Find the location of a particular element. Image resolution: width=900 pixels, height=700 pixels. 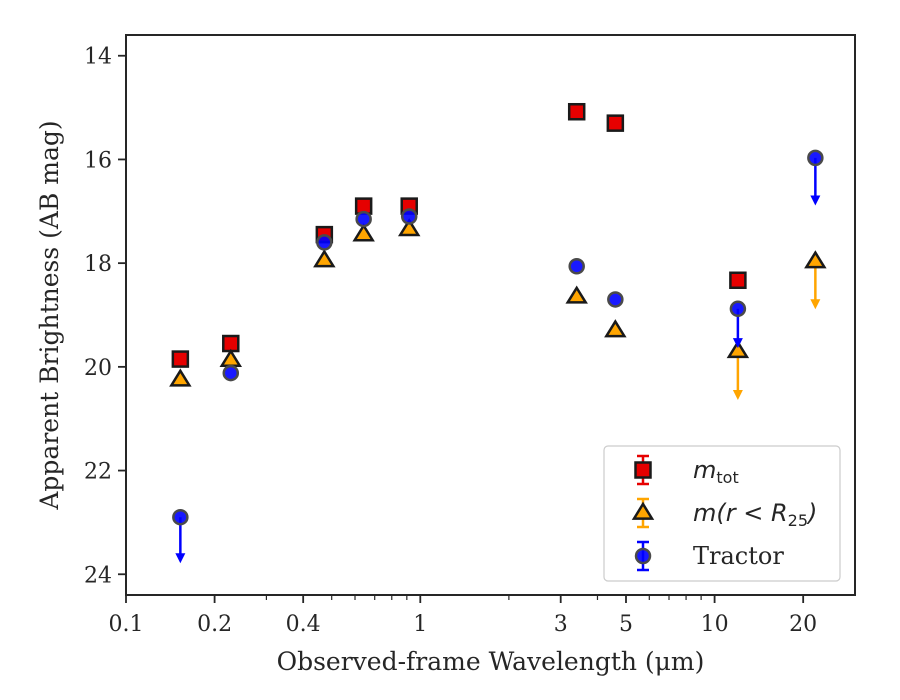

legend: mtot m(r < R25) Tractor is located at coordinates (722, 513).